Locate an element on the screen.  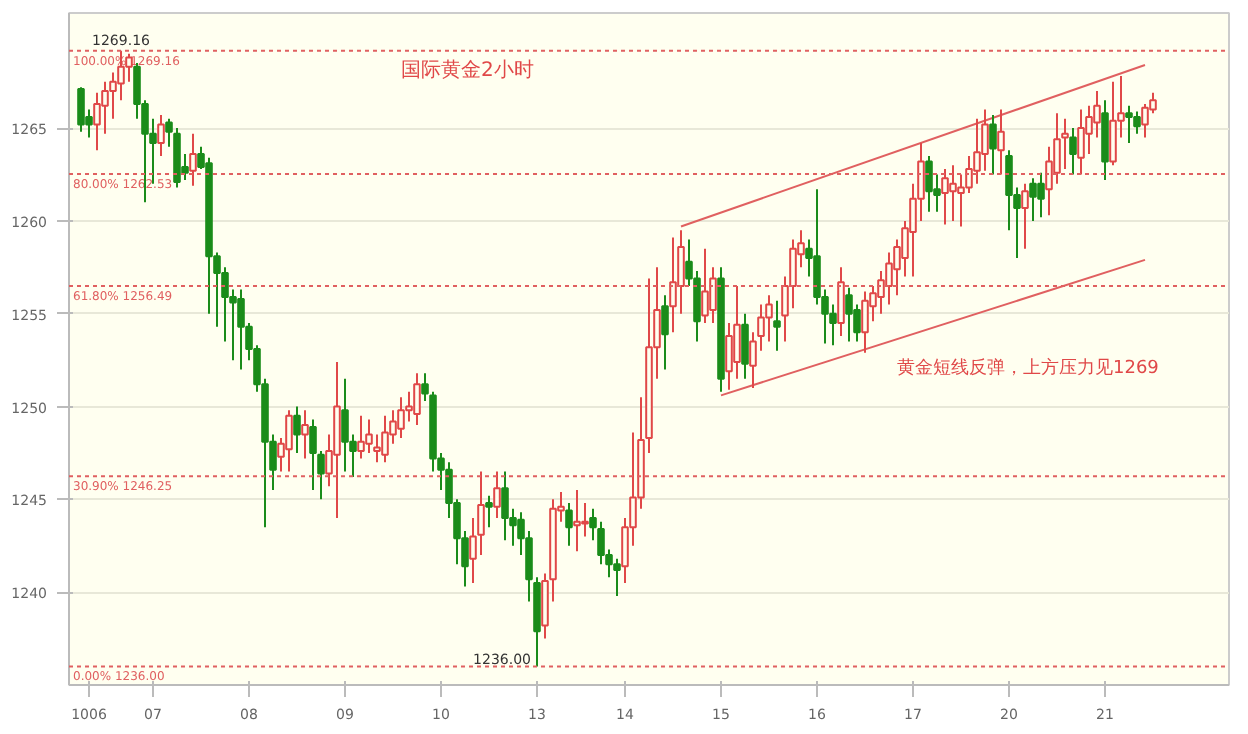
annotation: 黄金短线反弹，上方压力见1269 is located at coordinates (1028, 367).